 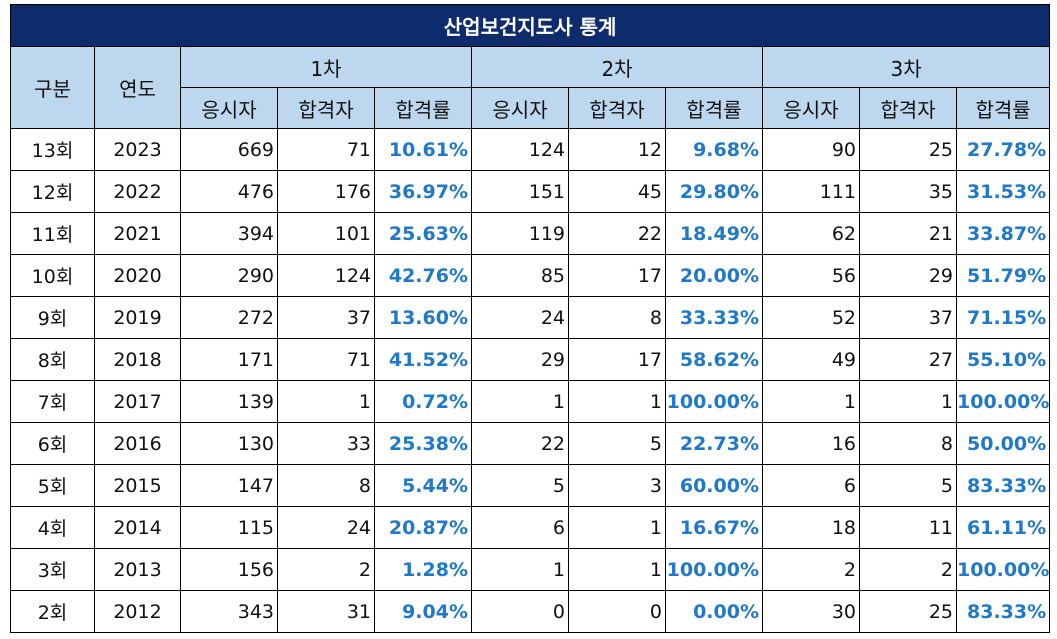 What do you see at coordinates (714, 191) in the screenshot?
I see `round-2-pass-rate-cell: 29.80%` at bounding box center [714, 191].